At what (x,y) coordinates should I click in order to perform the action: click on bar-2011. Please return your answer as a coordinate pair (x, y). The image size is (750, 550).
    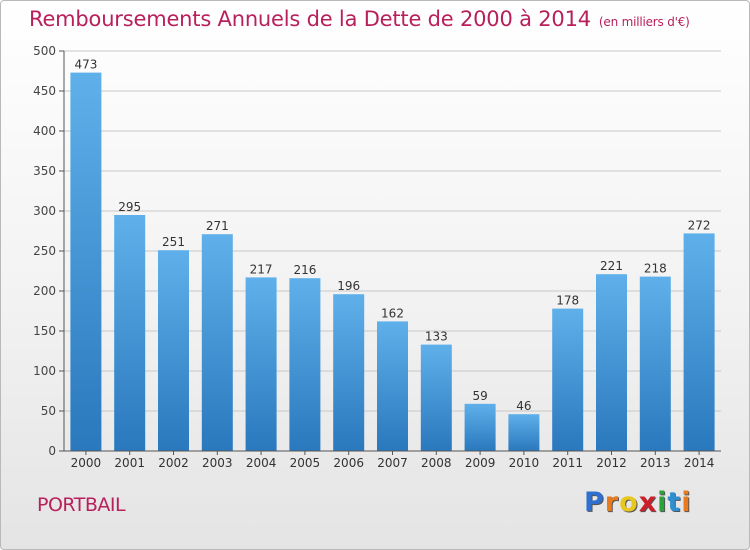
    Looking at the image, I should click on (568, 379).